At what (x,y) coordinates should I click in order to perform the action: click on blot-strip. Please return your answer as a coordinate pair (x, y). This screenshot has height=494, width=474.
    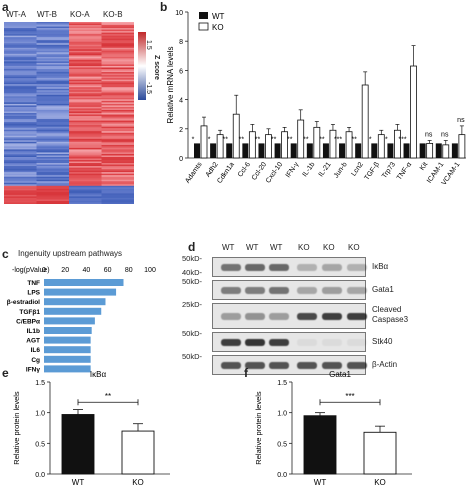
    Looking at the image, I should click on (289, 342).